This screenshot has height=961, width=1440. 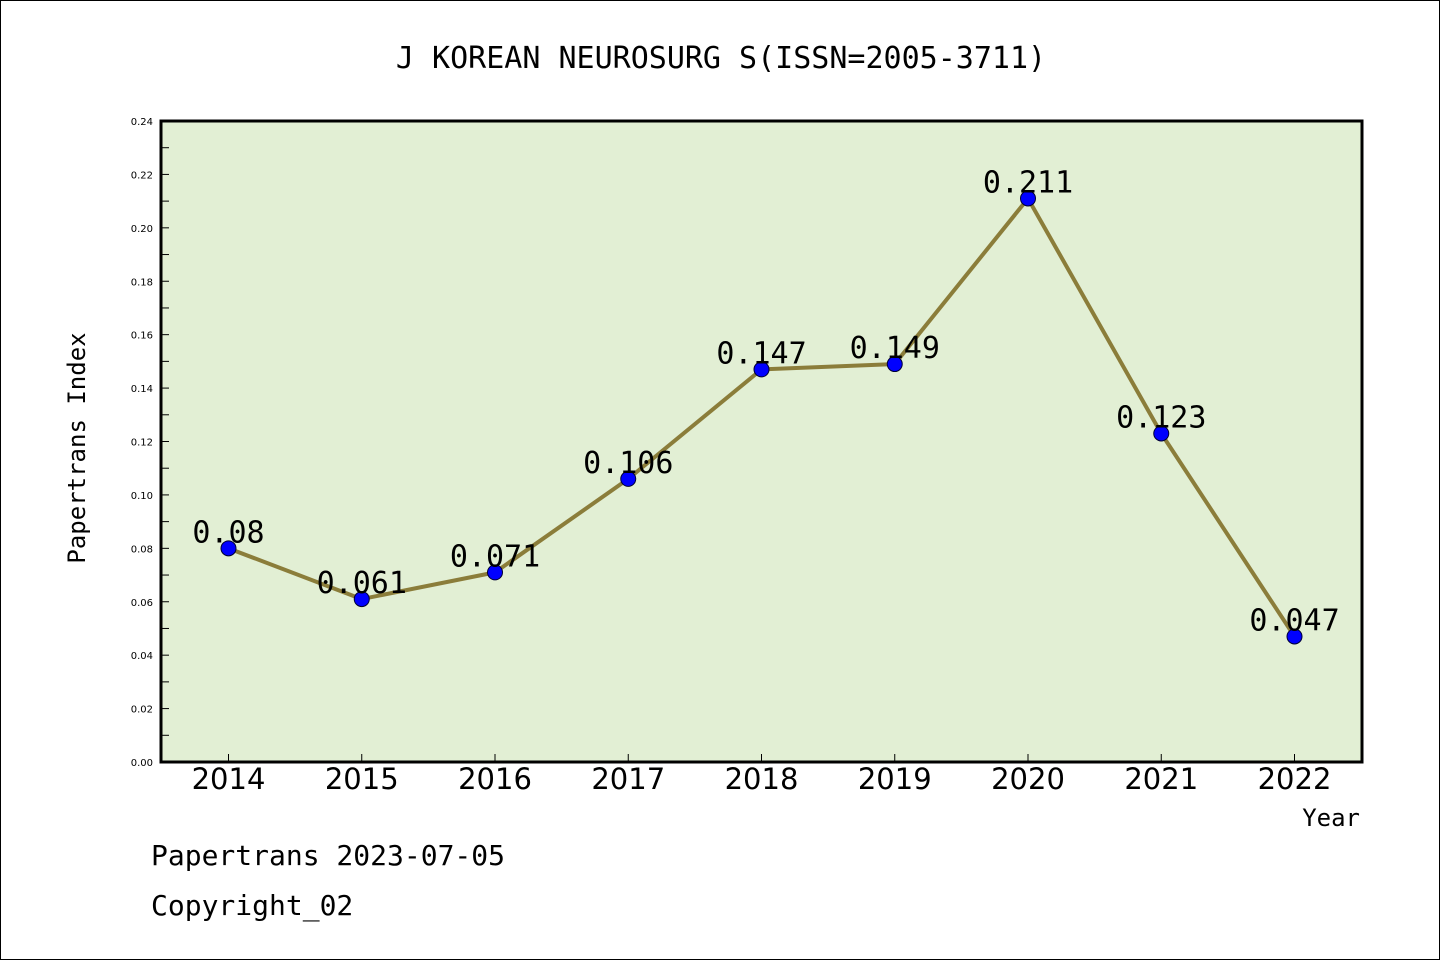 I want to click on y-tick-label: 0.24, so click(x=142, y=122).